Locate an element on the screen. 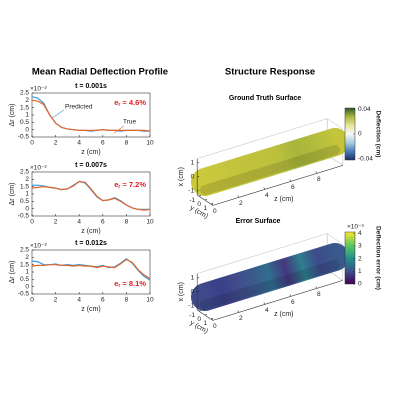 The image size is (400, 400). colorbar-tick-label: 0.04 is located at coordinates (364, 109).